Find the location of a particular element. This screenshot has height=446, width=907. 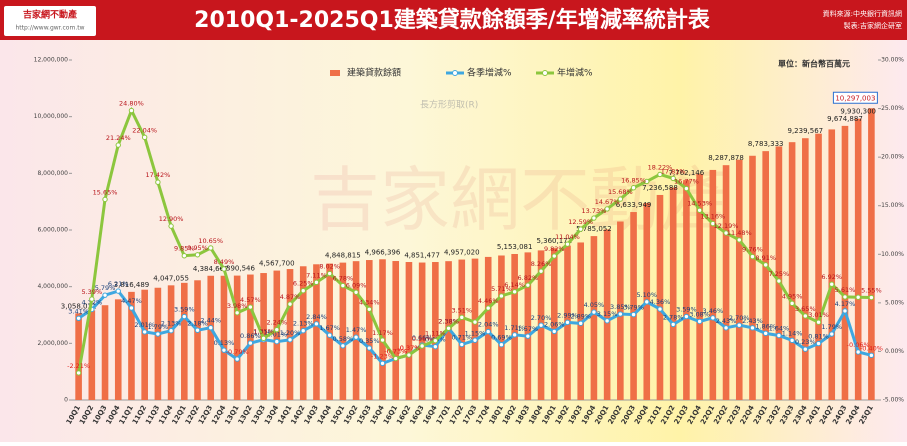

bar-value-label: 5,360,171 is located at coordinates (554, 241).